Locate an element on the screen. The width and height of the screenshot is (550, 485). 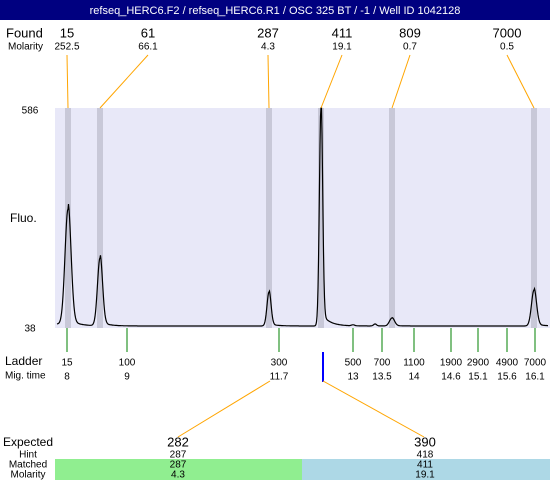
ladder-size: 100 is located at coordinates (127, 363).